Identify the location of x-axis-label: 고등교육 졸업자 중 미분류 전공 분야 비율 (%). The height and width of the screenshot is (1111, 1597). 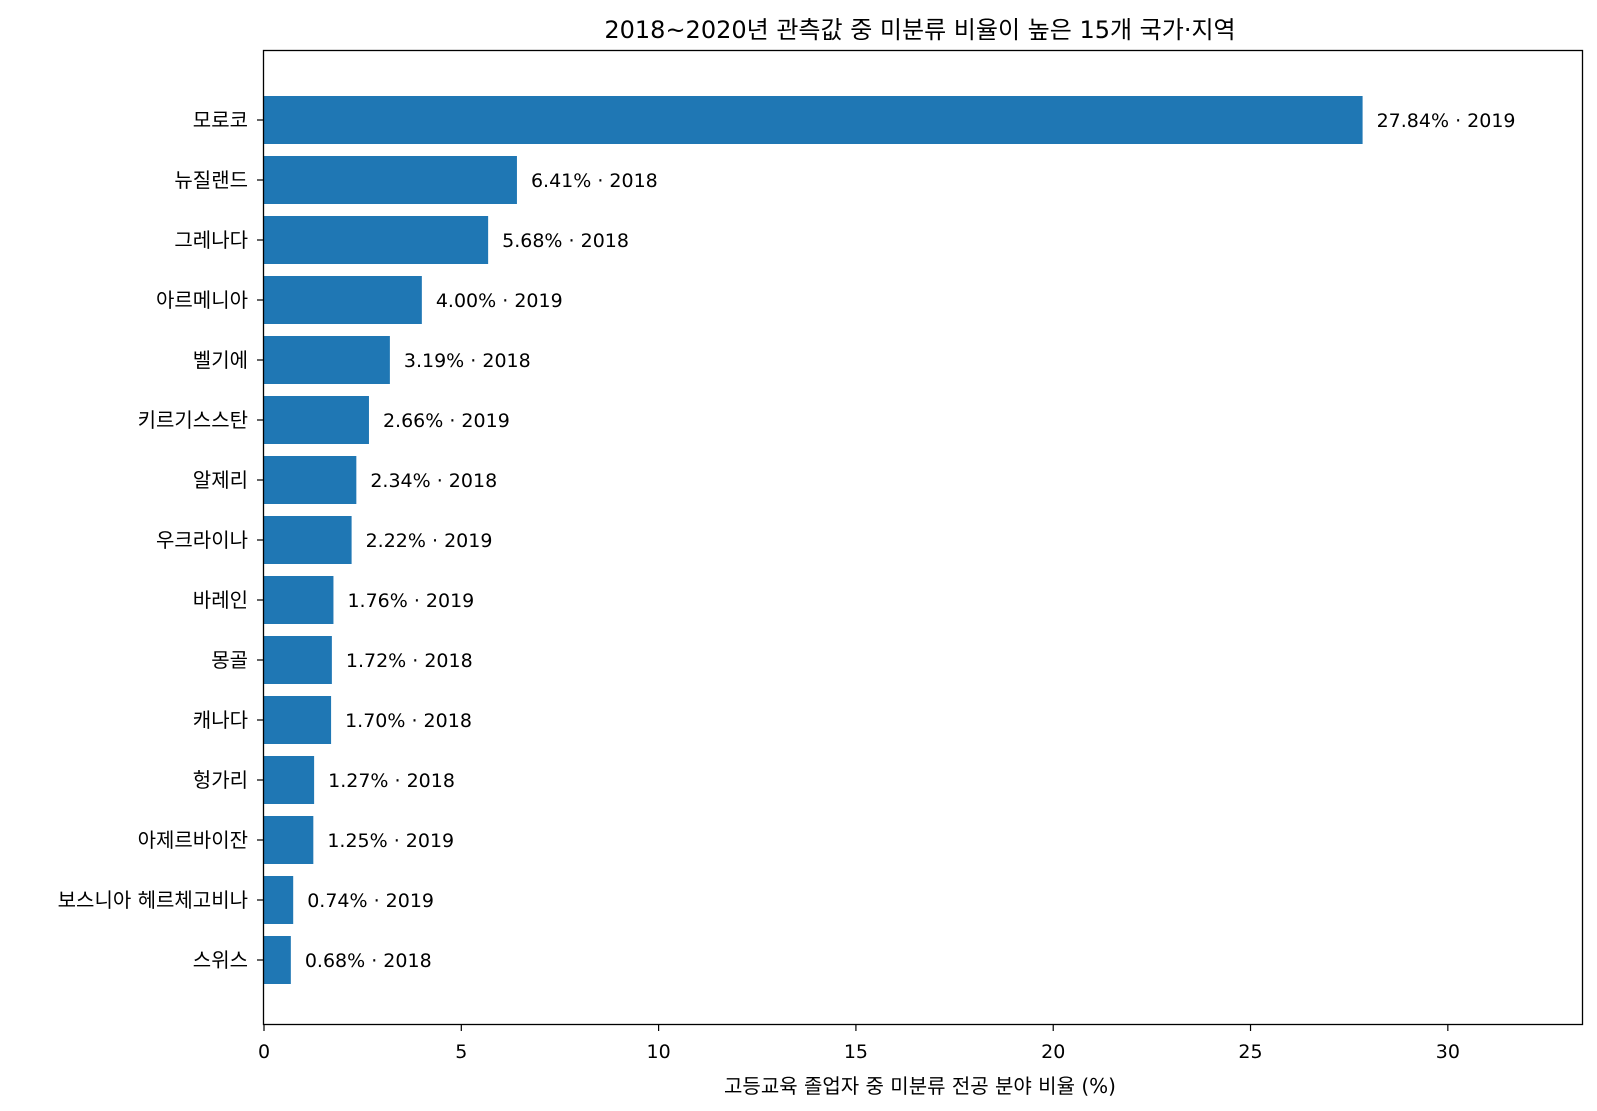
(920, 1086).